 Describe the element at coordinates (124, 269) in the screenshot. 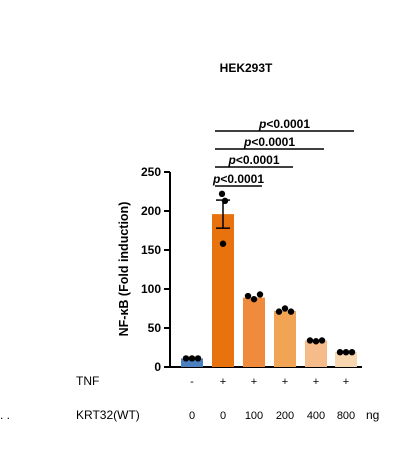

I see `y-axis-label: NF-κB (Fold induction)` at that location.